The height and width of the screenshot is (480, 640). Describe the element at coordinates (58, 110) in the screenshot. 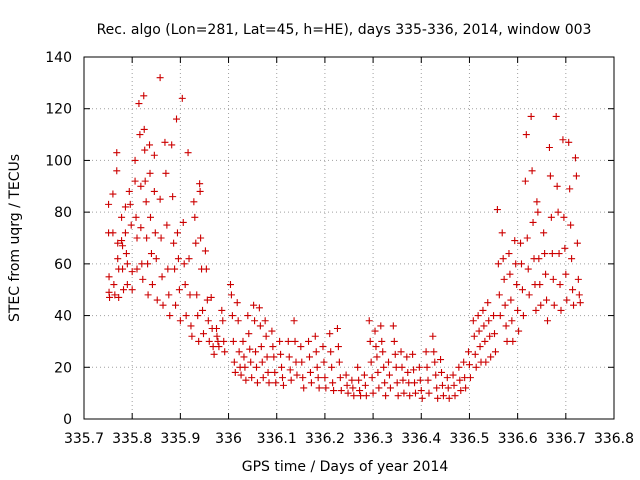

I see `y-tick-label: 120` at that location.